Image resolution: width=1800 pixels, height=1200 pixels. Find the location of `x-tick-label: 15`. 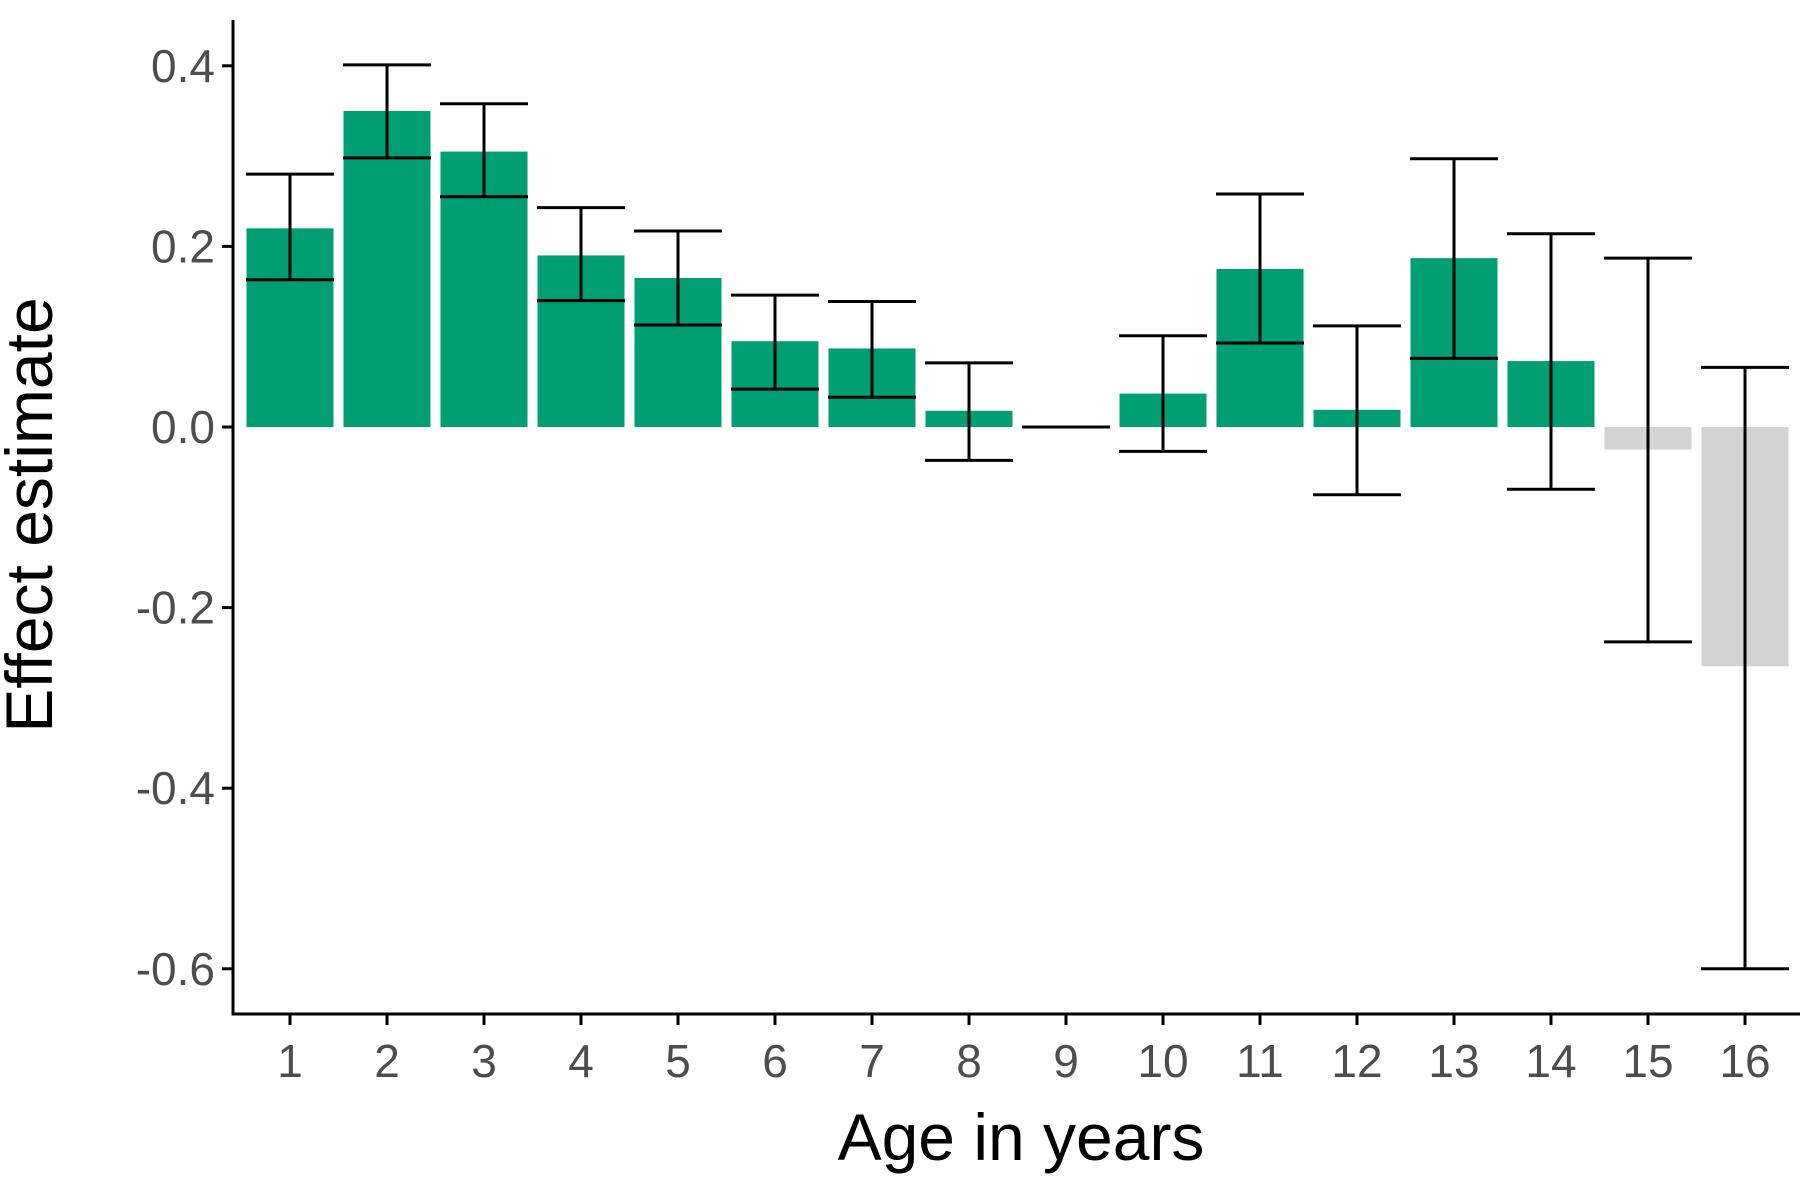

x-tick-label: 15 is located at coordinates (1647, 1061).